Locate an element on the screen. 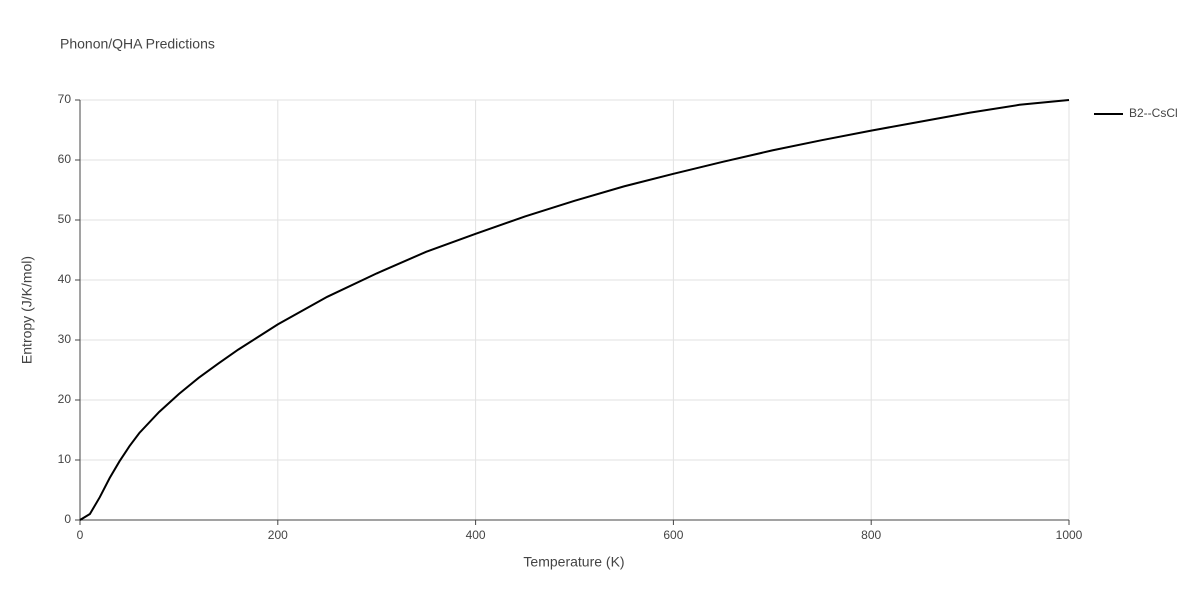 This screenshot has height=600, width=1200. chart-title: Phonon/QHA Predictions is located at coordinates (137, 44).